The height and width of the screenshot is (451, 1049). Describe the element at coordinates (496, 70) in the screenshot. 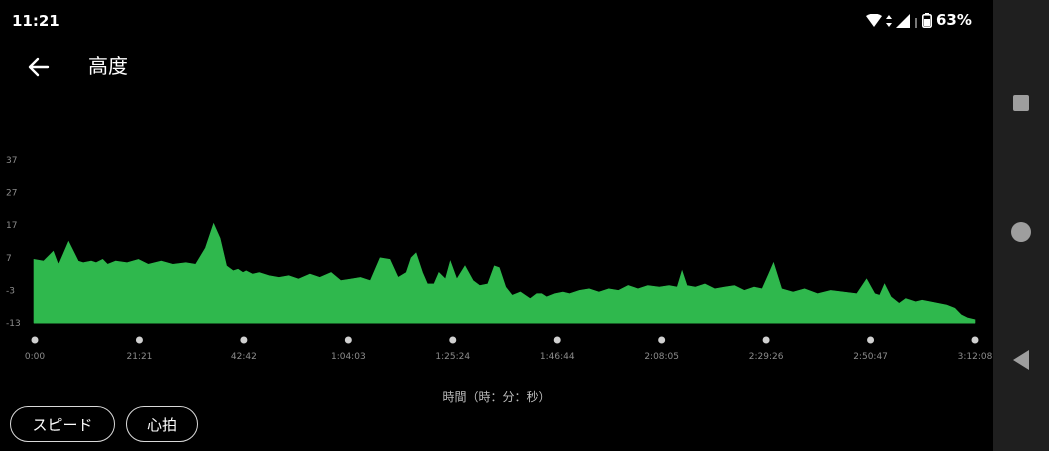

I see `app-bar: 高度` at that location.